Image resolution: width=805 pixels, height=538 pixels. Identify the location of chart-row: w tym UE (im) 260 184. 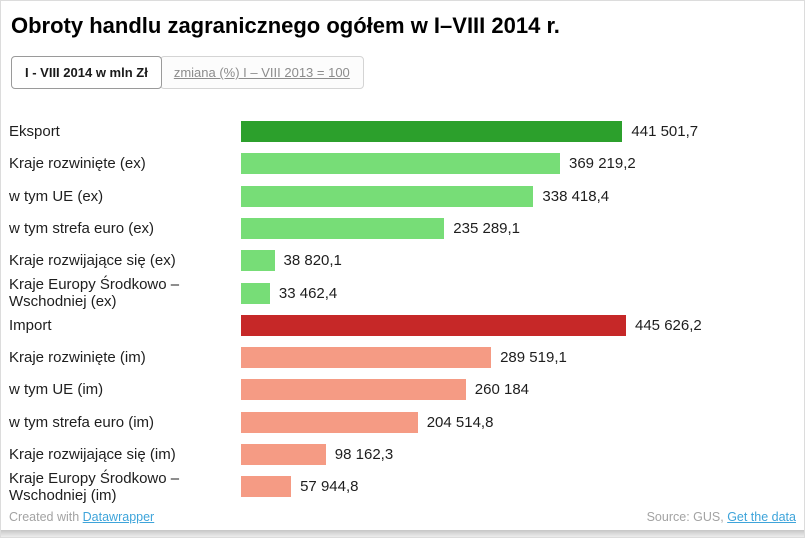
(402, 390).